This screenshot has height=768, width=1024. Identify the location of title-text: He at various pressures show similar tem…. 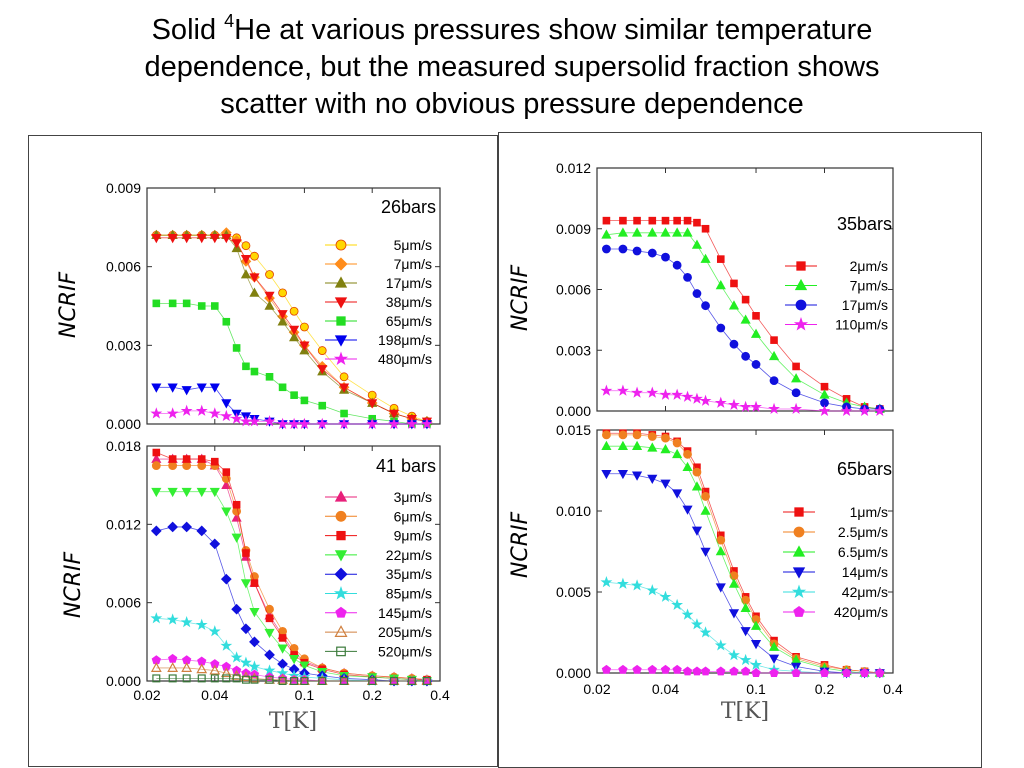
(553, 30).